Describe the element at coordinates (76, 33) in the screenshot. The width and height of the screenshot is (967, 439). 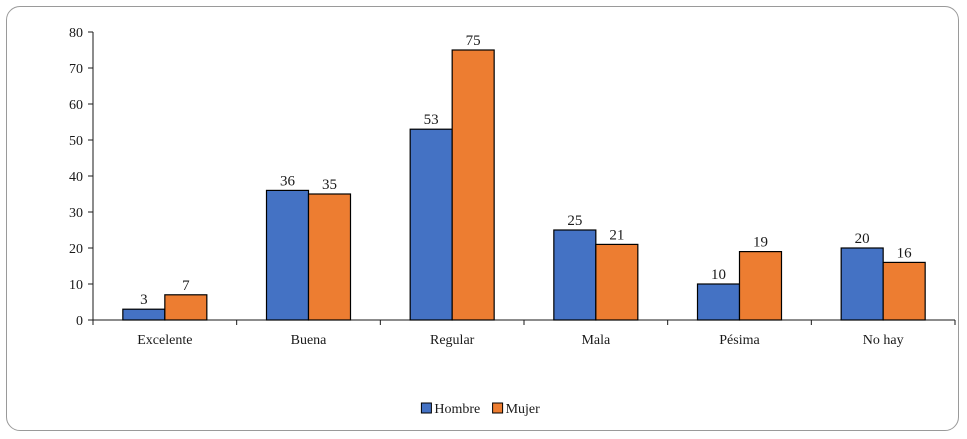
I see `y-tick-label: 80` at that location.